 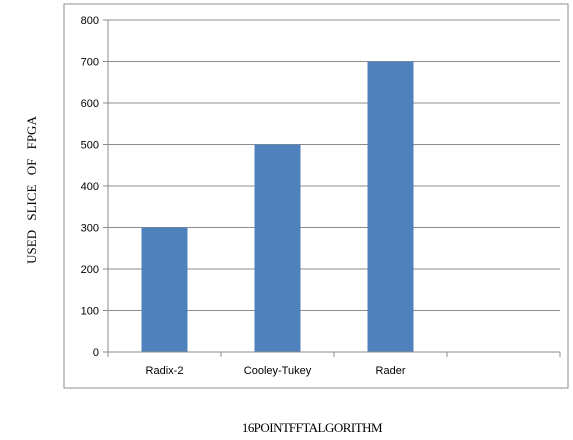 I want to click on x-tick-labels: Radix-2 Cooley-Tukey Rader, so click(x=276, y=371).